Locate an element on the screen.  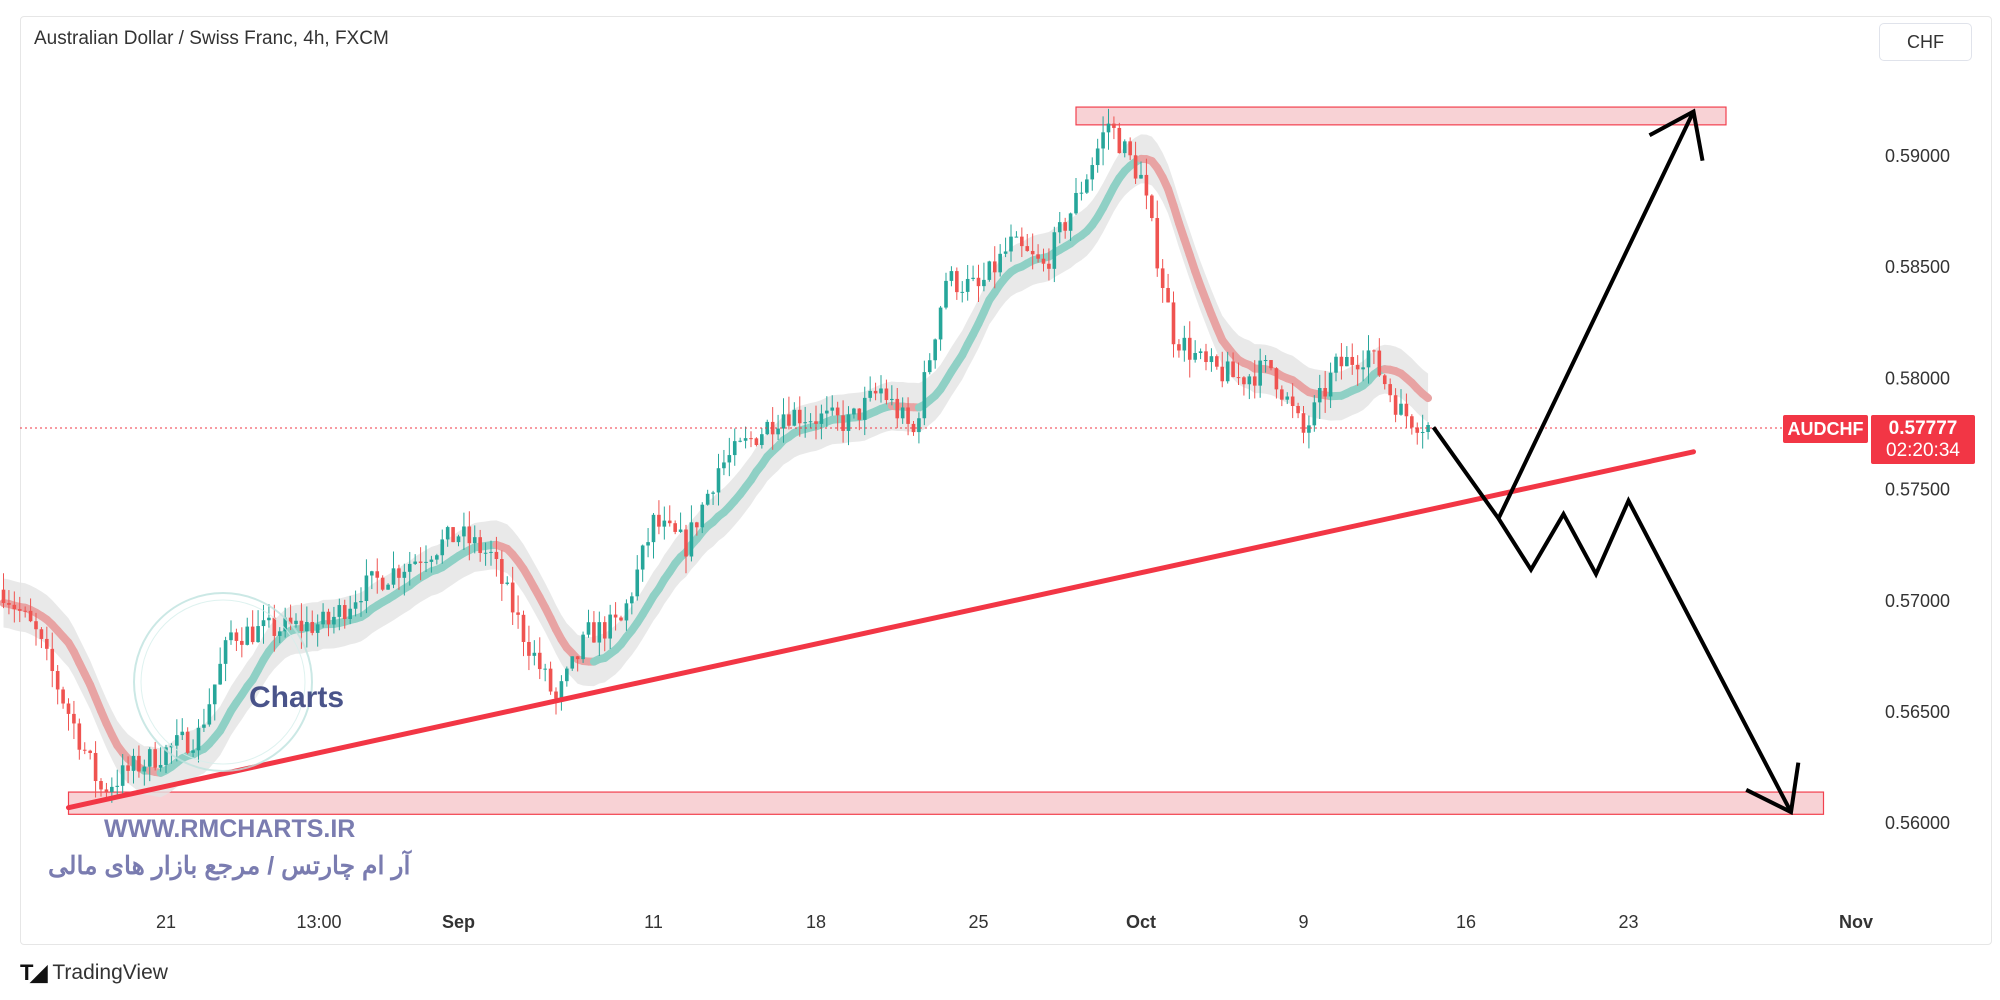
brand-text: TradingView is located at coordinates (110, 972).